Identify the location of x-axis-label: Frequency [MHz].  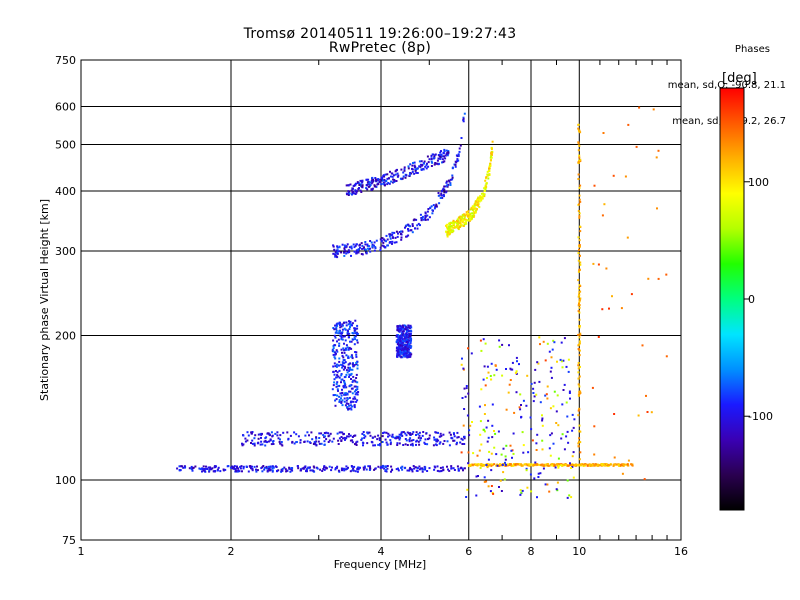
(380, 564).